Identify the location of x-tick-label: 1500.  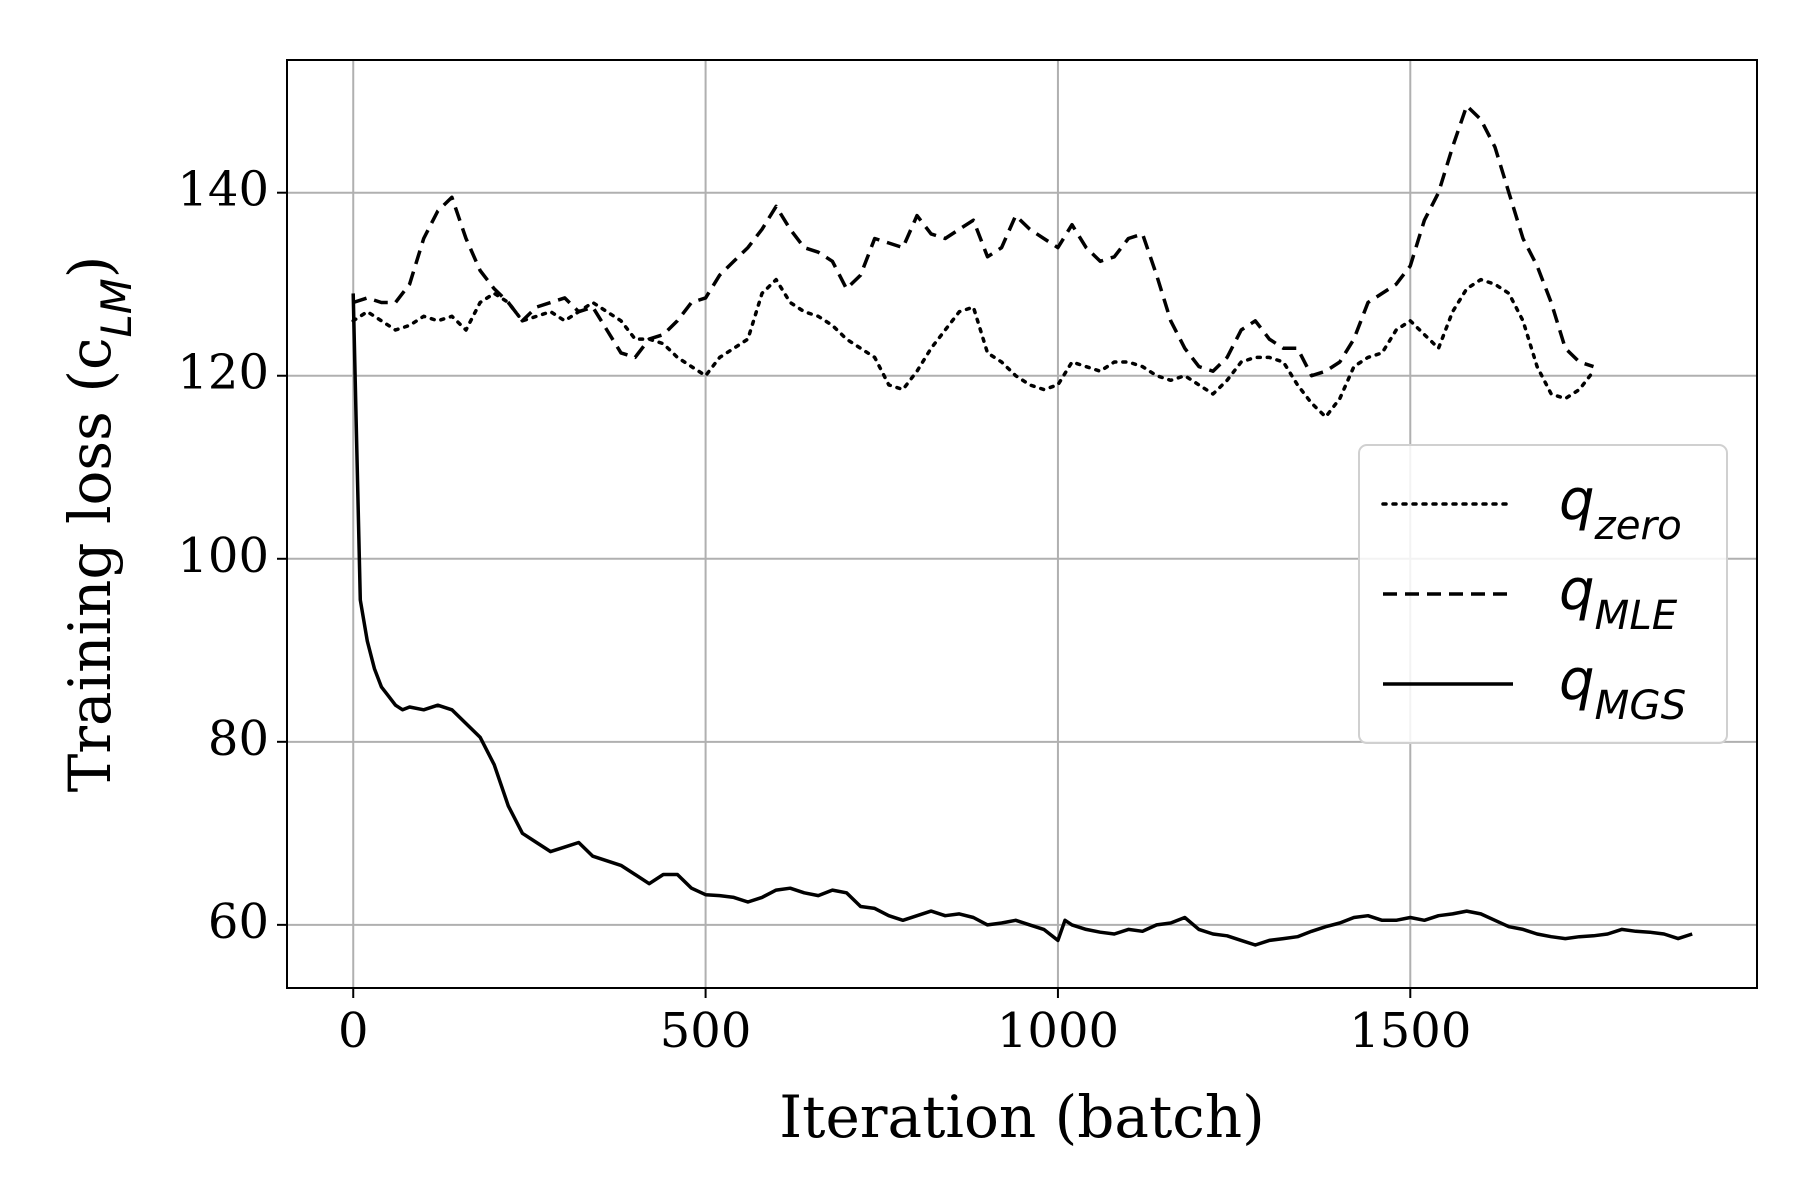
(1410, 1031).